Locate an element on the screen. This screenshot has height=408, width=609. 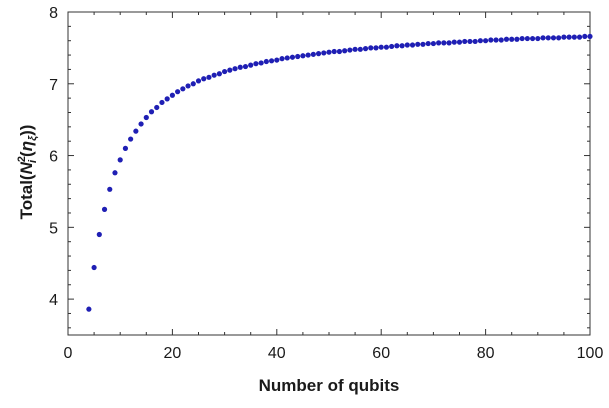
y-axis-title-inner-close: ) is located at coordinates (26, 133).